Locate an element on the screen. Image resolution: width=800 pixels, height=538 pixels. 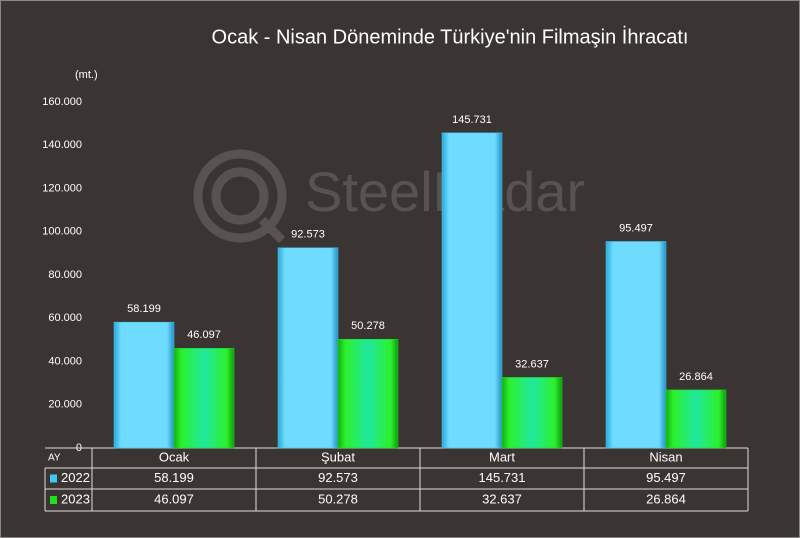
table-cell: 58.199 is located at coordinates (174, 477).